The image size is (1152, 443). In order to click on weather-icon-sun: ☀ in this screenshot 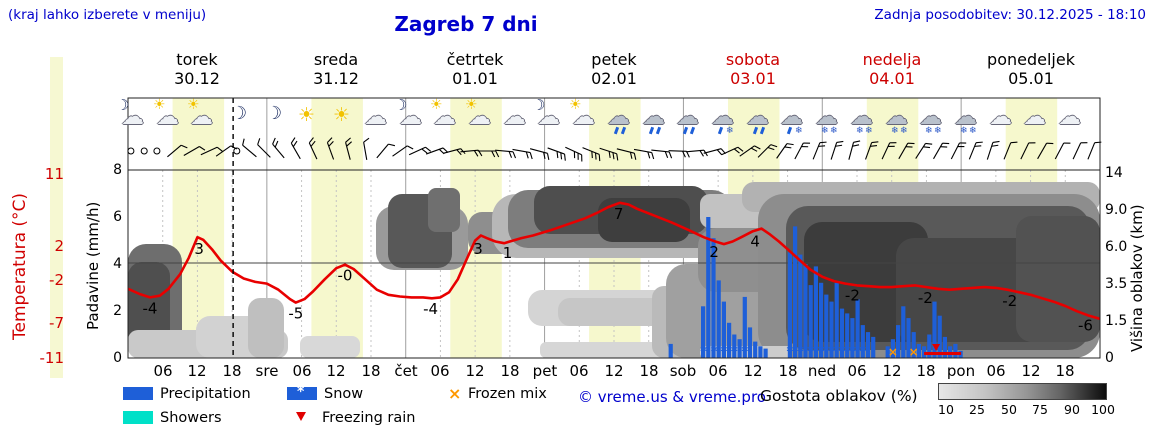, I will do `click(307, 117)`.